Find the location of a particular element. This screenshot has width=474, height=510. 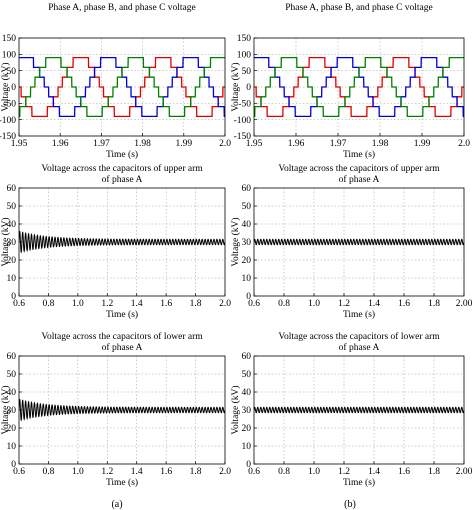

x-tick-label: 1.97 is located at coordinates (101, 144).